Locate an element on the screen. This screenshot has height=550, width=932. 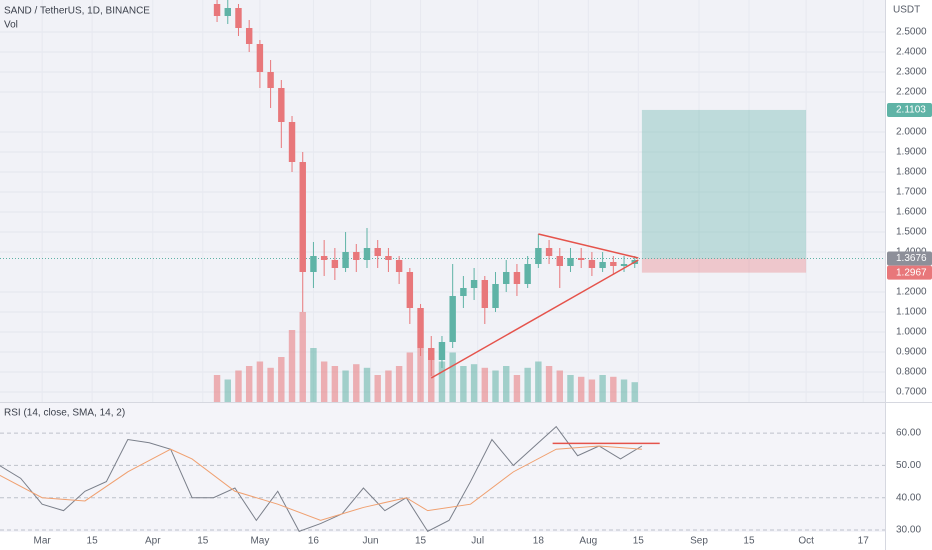
pane-divider is located at coordinates (466, 402).